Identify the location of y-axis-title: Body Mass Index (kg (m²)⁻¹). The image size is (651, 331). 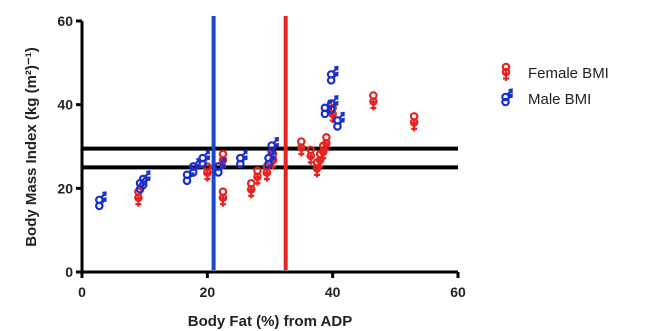
(31, 147).